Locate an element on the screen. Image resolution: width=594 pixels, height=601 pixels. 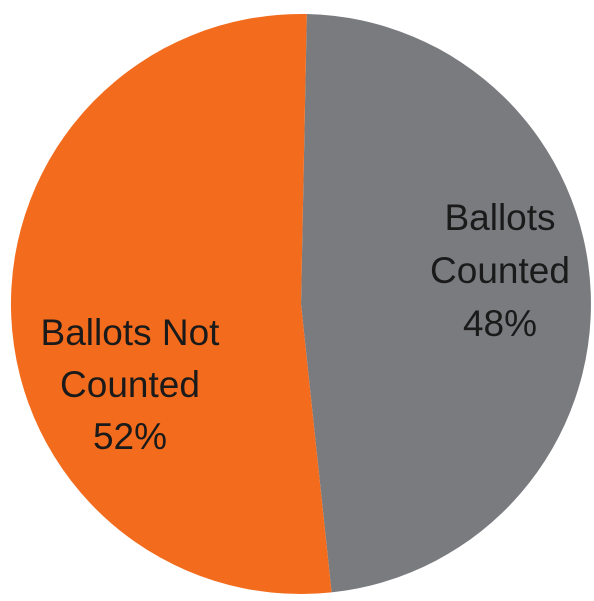
slice-percent-label-1: 52% is located at coordinates (130, 436).